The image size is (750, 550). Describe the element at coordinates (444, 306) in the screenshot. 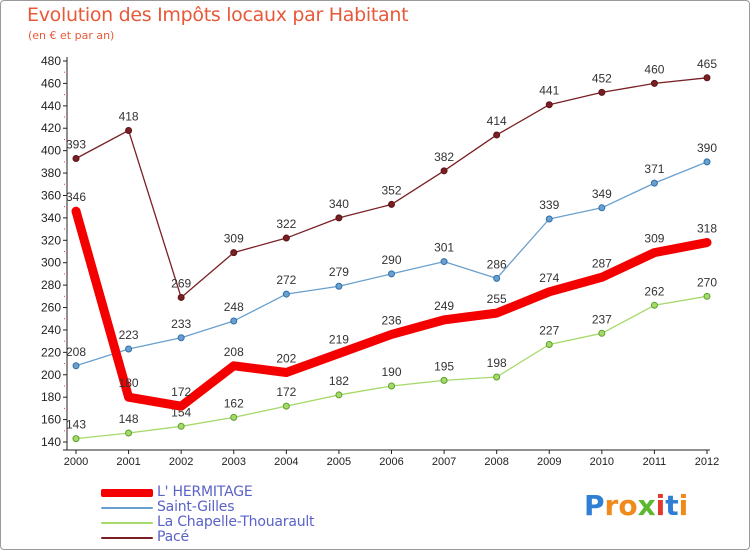

I see `data-label: 249` at that location.